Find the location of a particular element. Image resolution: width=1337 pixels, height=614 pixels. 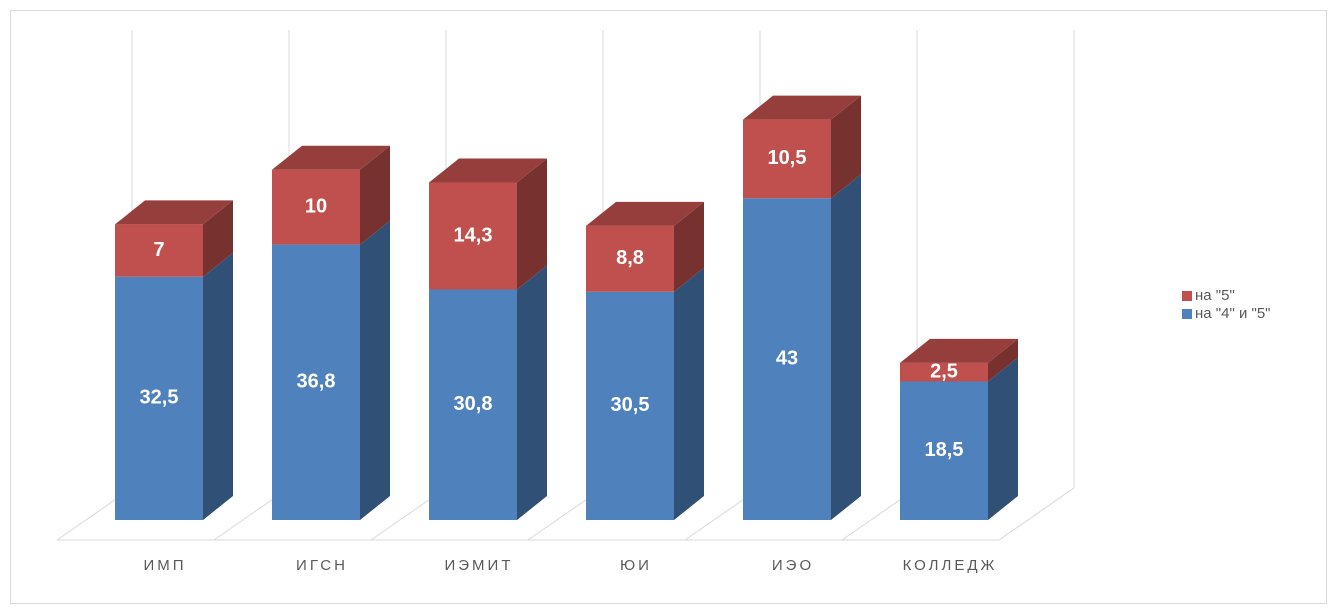

data-label: 36,8 is located at coordinates (316, 382).